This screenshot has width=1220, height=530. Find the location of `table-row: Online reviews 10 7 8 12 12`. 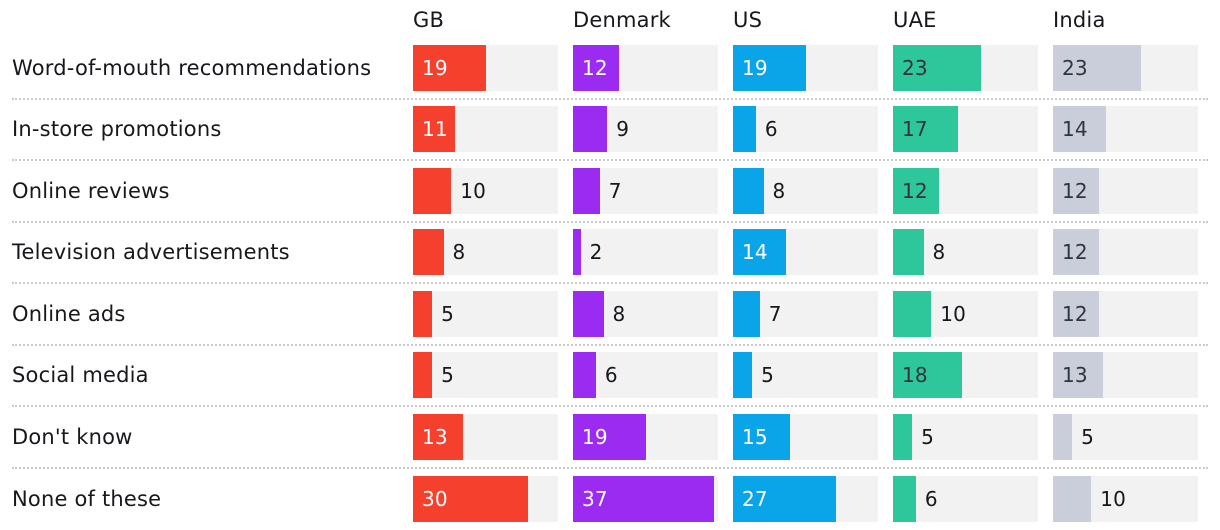

table-row: Online reviews 10 7 8 12 12 is located at coordinates (610, 192).